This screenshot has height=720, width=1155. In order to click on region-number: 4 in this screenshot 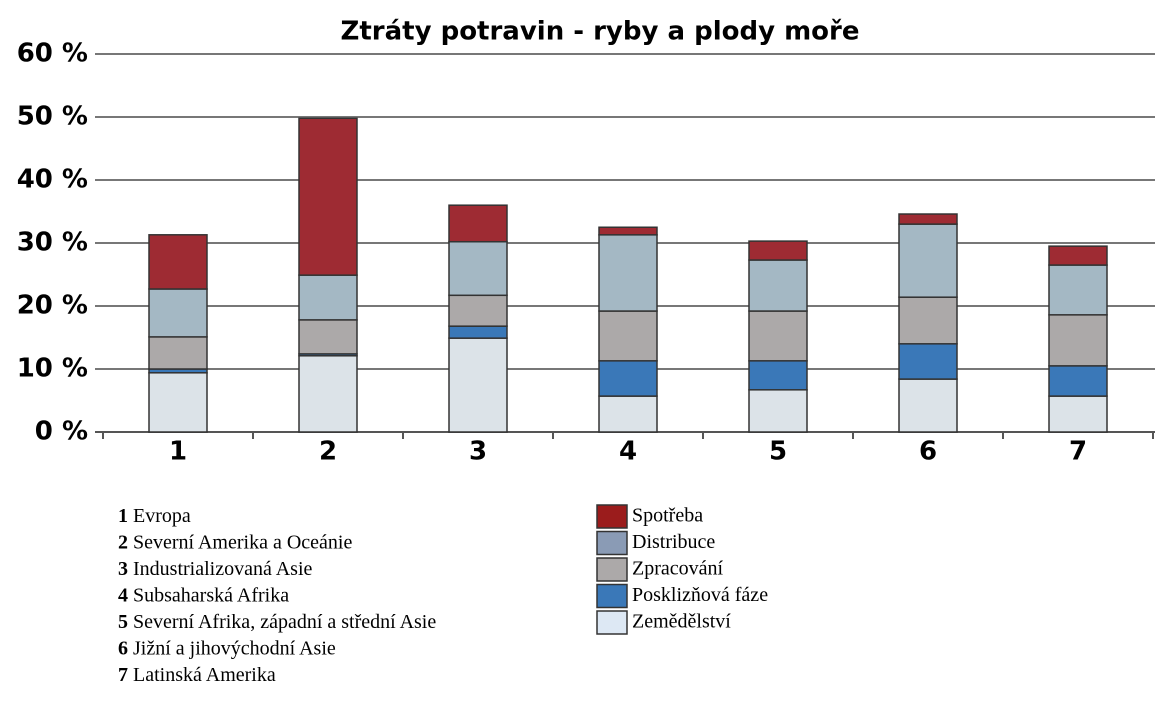, I will do `click(123, 595)`.